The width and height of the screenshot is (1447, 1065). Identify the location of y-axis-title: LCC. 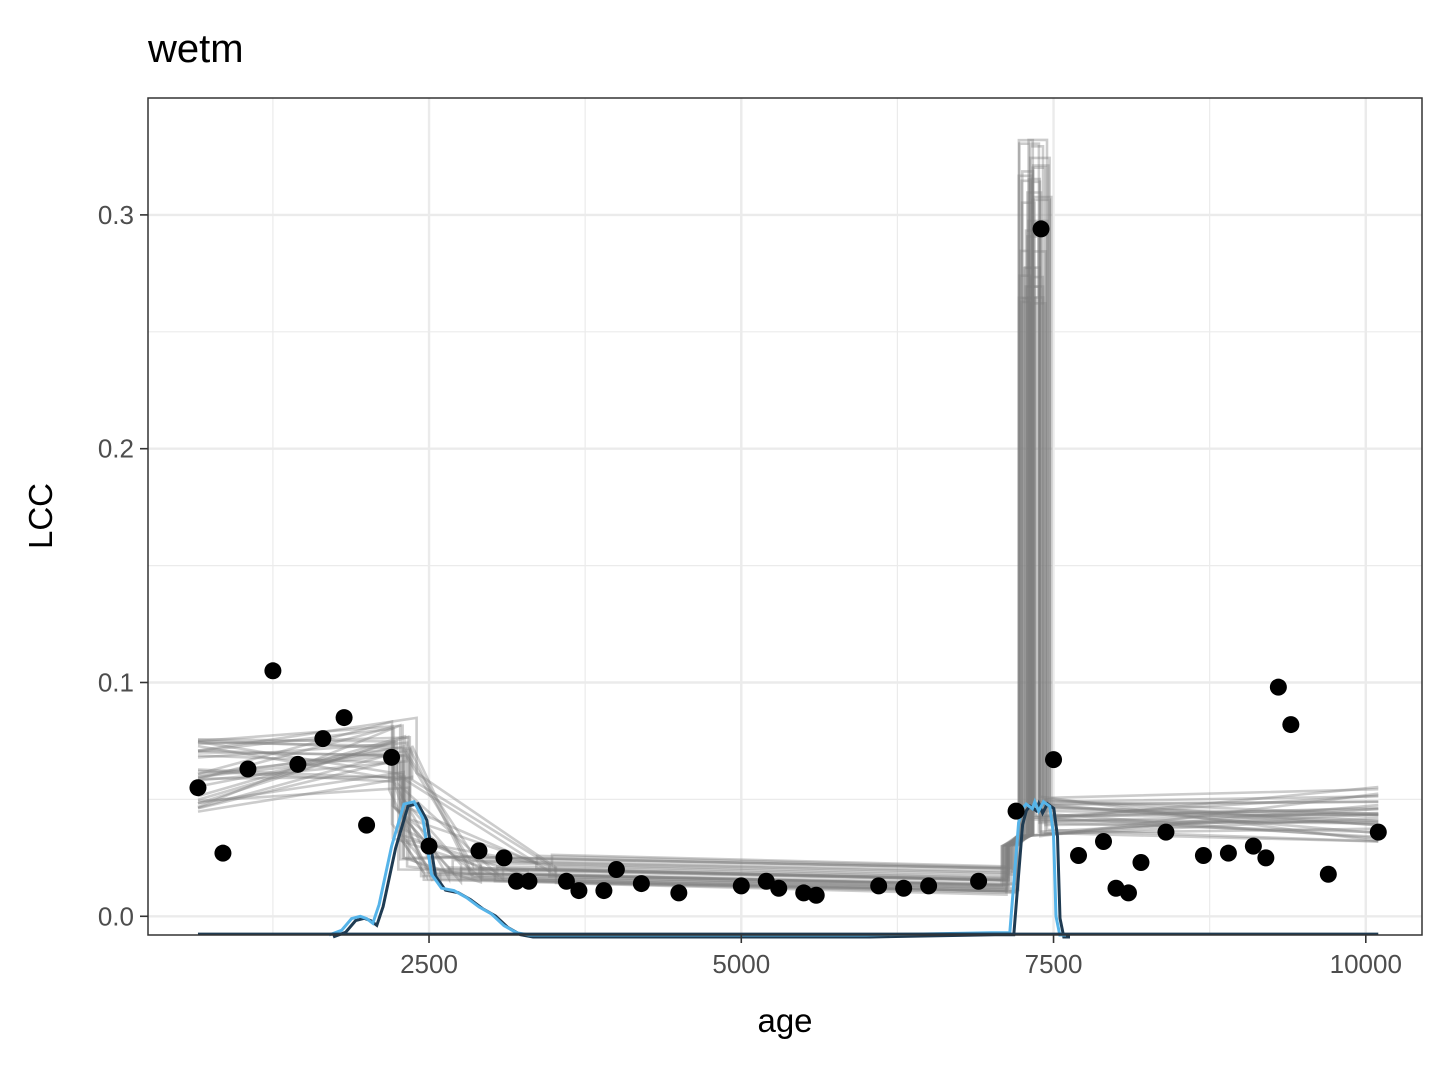
(40, 516).